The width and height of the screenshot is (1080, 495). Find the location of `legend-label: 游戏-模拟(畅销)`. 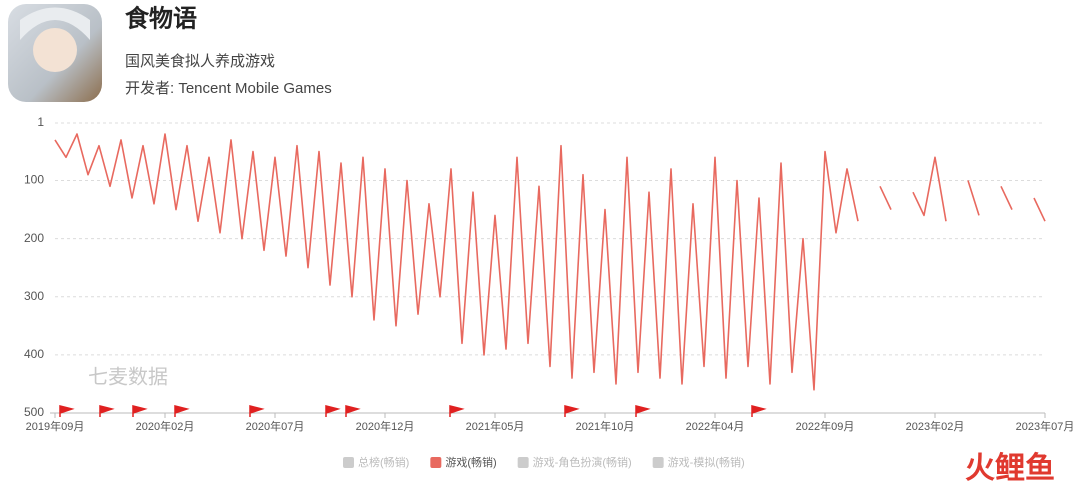

legend-label: 游戏-模拟(畅销) is located at coordinates (706, 462).